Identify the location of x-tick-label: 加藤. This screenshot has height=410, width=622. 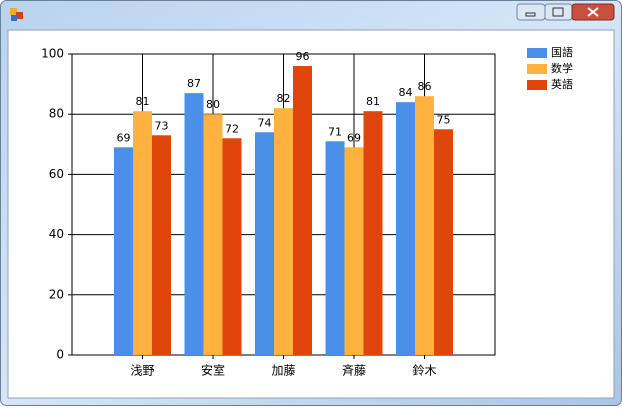
(283, 371).